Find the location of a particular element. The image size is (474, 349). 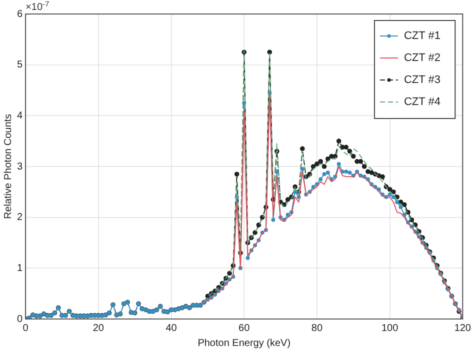

x-tick-label: 80 is located at coordinates (317, 328).